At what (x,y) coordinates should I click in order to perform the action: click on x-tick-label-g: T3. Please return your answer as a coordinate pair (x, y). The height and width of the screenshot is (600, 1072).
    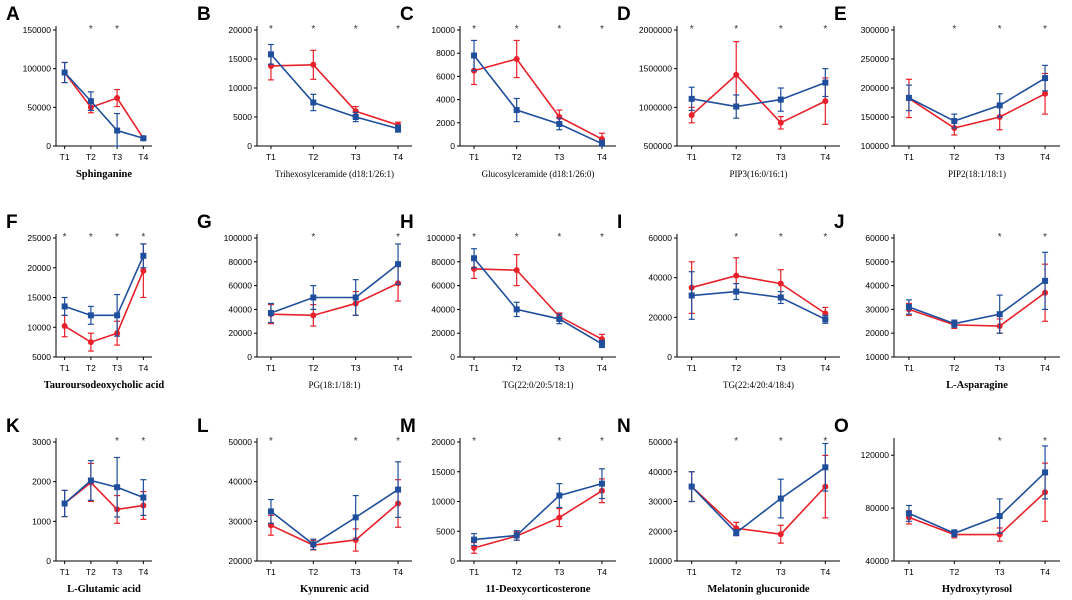
    Looking at the image, I should click on (356, 368).